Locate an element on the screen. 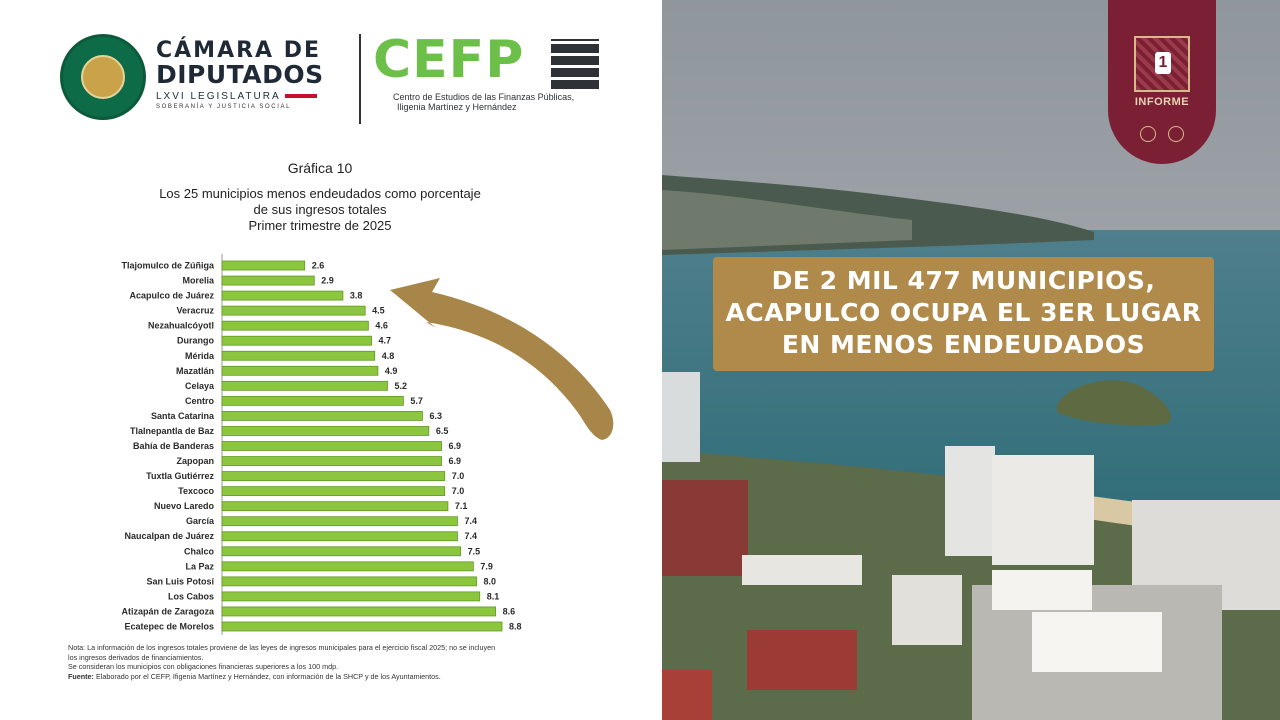  cefp-word: CEFP is located at coordinates (449, 60).